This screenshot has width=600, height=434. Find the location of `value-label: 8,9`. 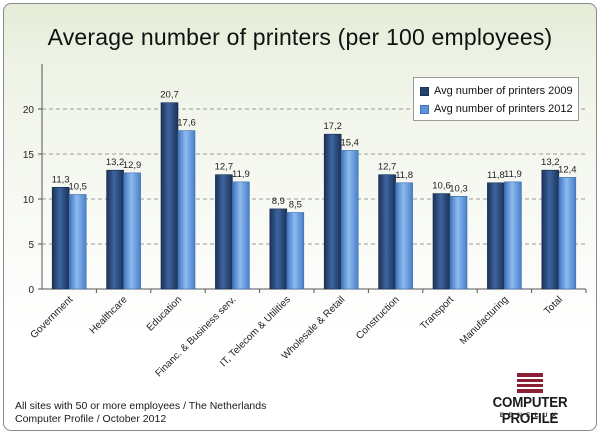

value-label: 8,9 is located at coordinates (278, 201).